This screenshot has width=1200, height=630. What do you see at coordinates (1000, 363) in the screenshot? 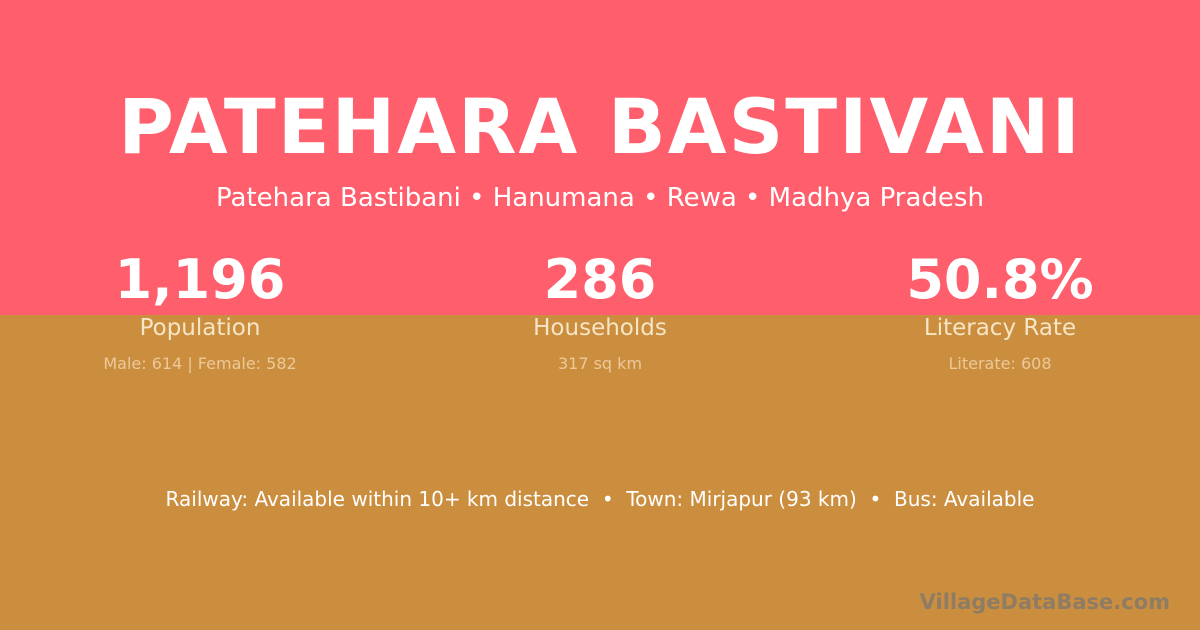
I see `stat-detail: Literate: 608` at bounding box center [1000, 363].